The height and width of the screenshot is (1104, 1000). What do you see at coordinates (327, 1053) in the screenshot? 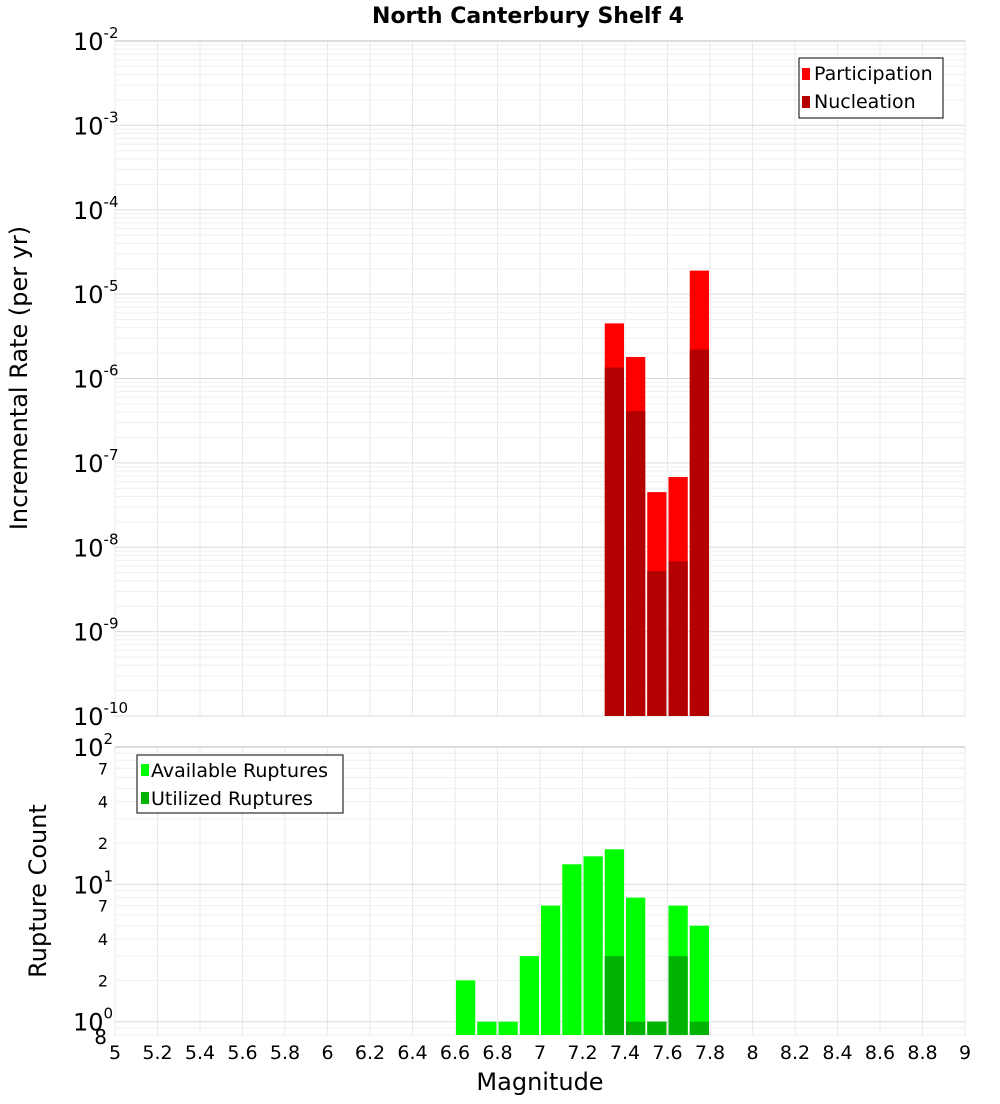
I see `x-tick-label: 6` at bounding box center [327, 1053].